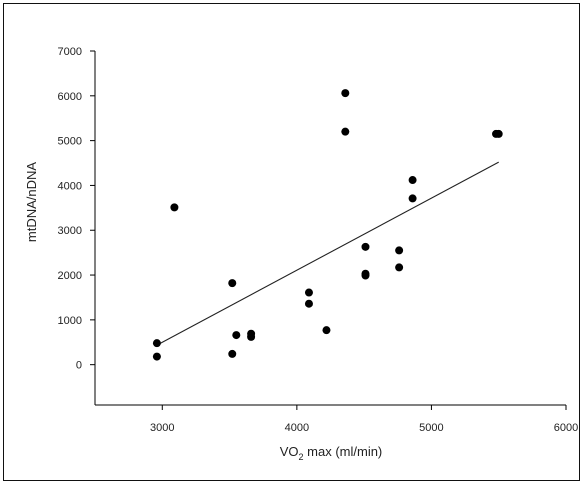  Describe the element at coordinates (79, 366) in the screenshot. I see `y-tick-label: 0` at that location.